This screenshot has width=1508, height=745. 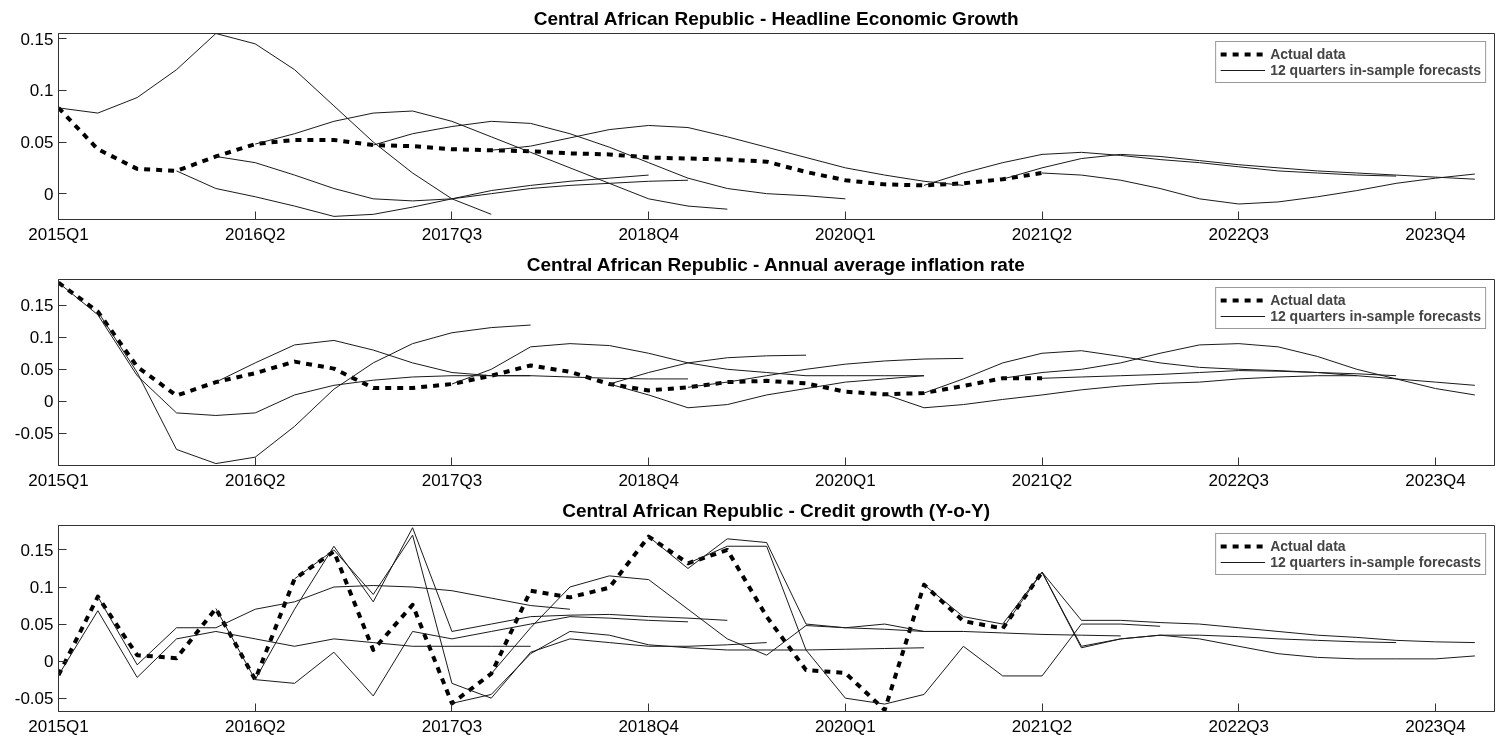 What do you see at coordinates (776, 18) in the screenshot?
I see `chart-title: Central African Republic - Headline Economic Growth` at bounding box center [776, 18].